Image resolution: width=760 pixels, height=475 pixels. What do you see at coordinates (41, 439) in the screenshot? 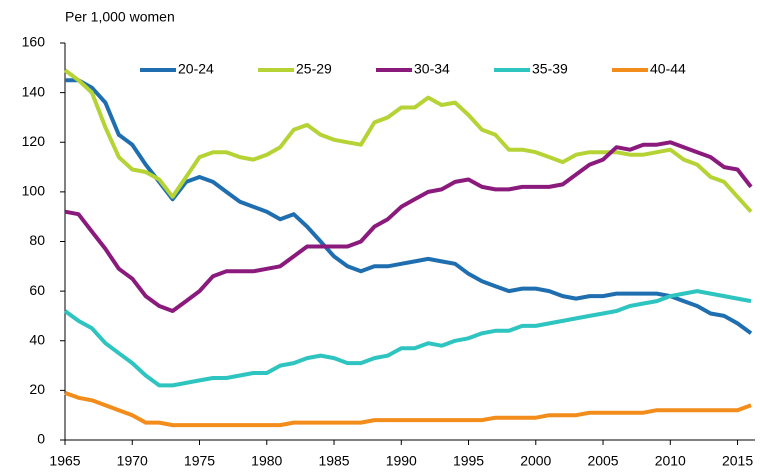
I see `y-tick-label: 0` at bounding box center [41, 439].